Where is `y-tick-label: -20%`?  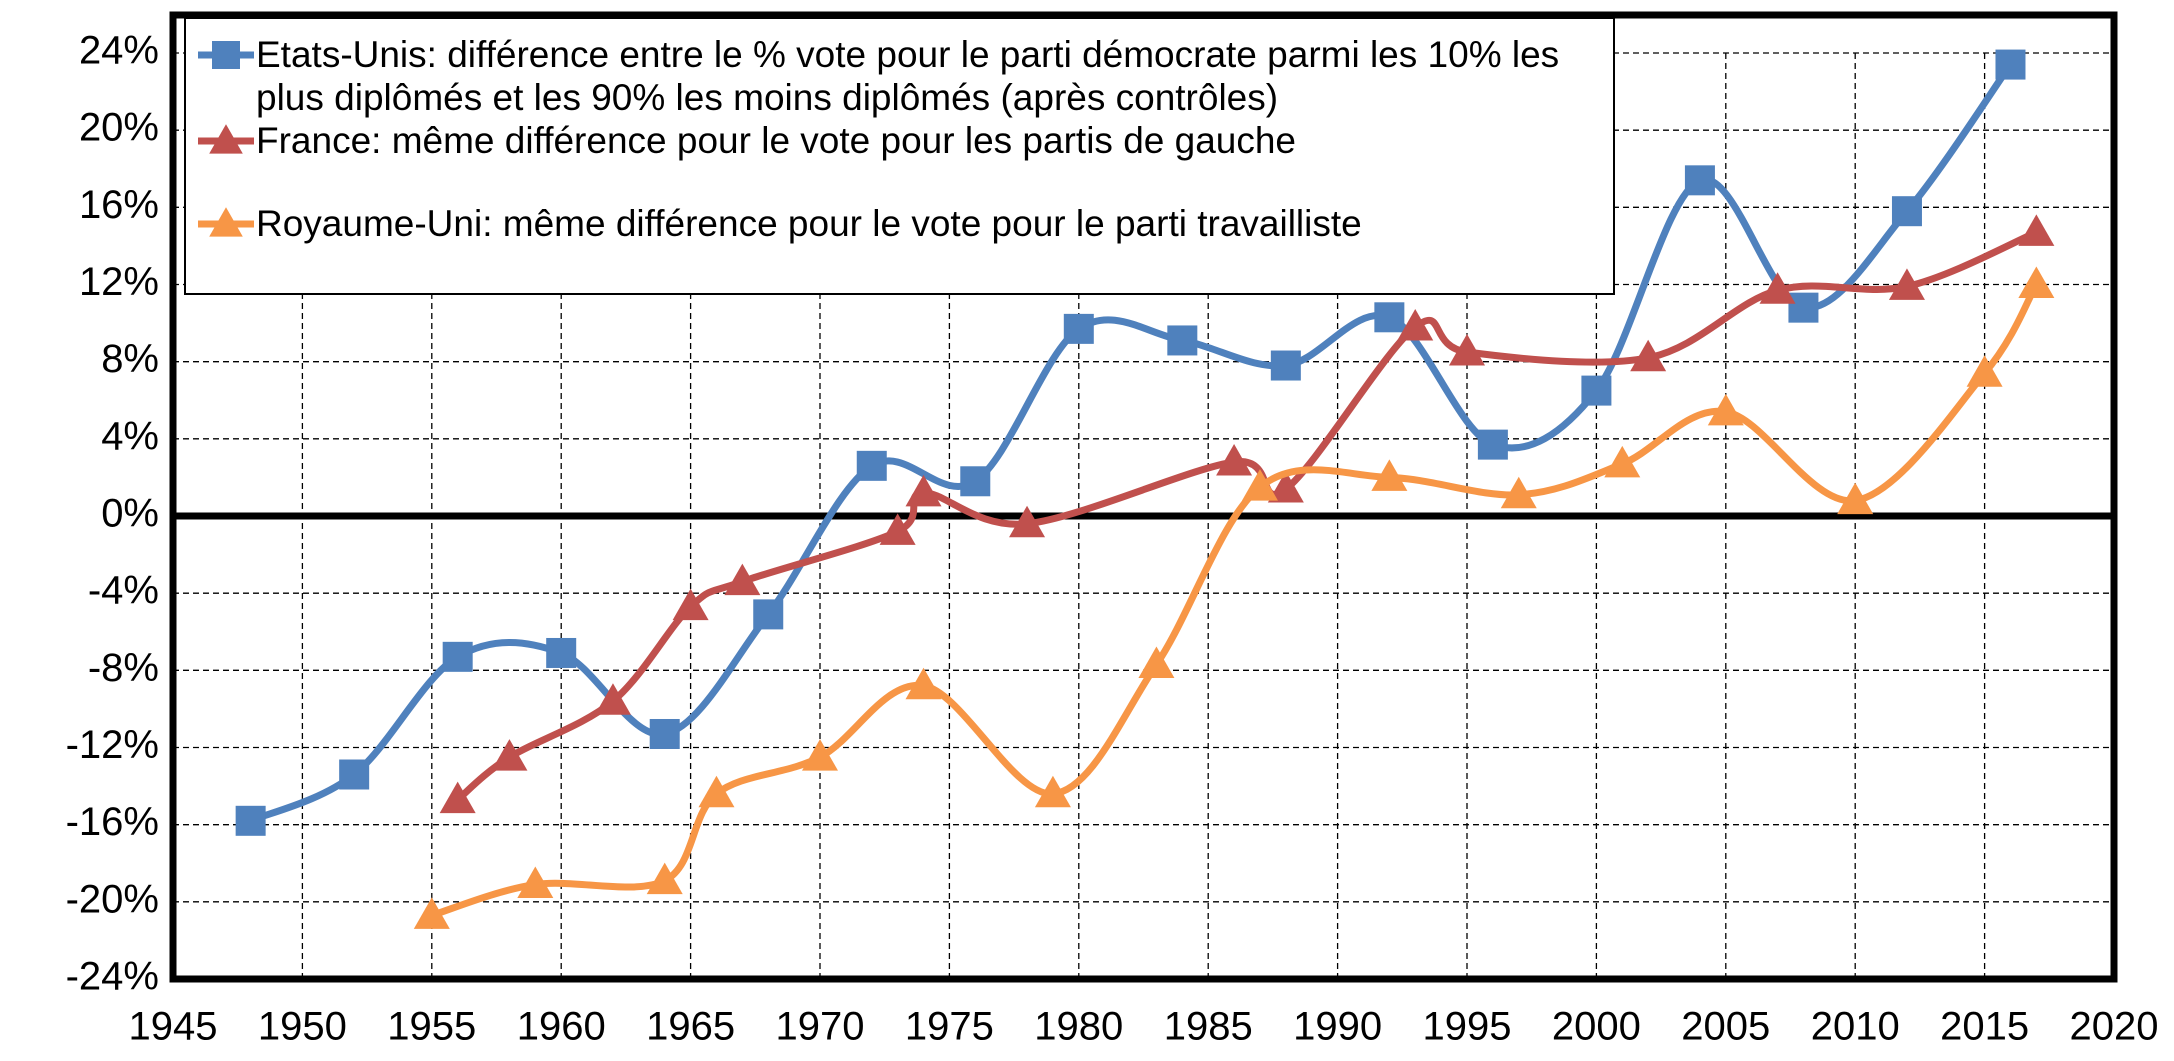 y-tick-label: -20% is located at coordinates (112, 899).